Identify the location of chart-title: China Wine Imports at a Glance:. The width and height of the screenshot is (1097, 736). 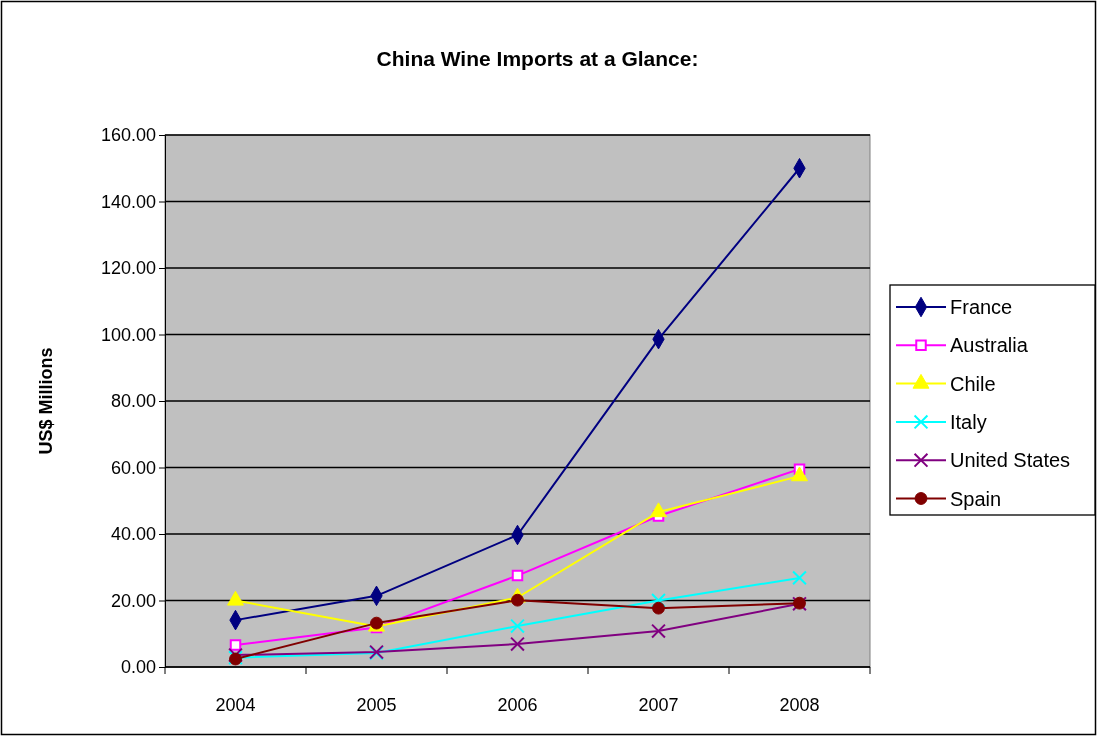
(537, 58).